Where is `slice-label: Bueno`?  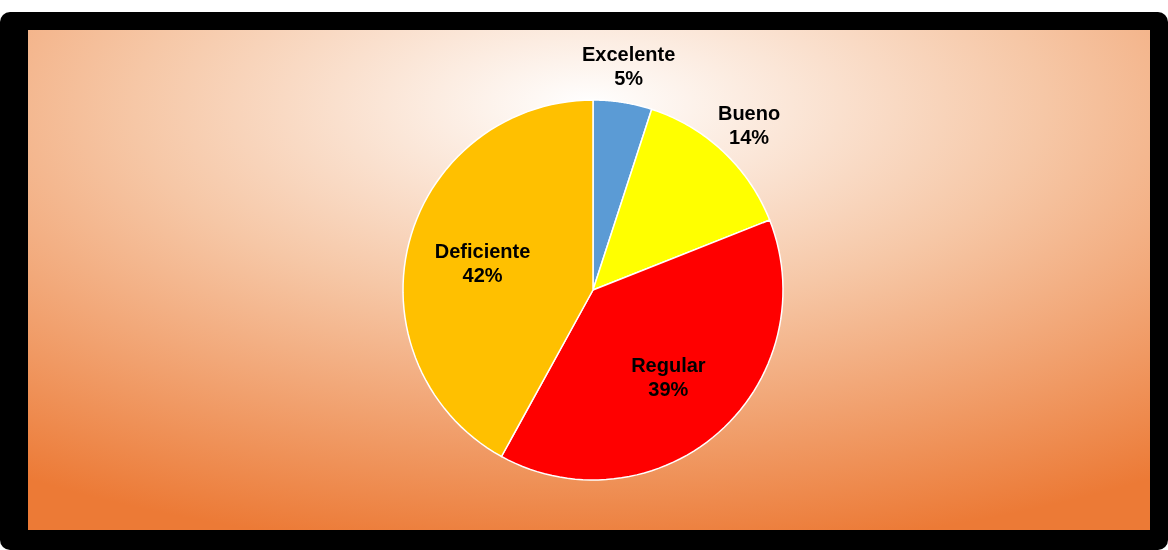 slice-label: Bueno is located at coordinates (749, 112).